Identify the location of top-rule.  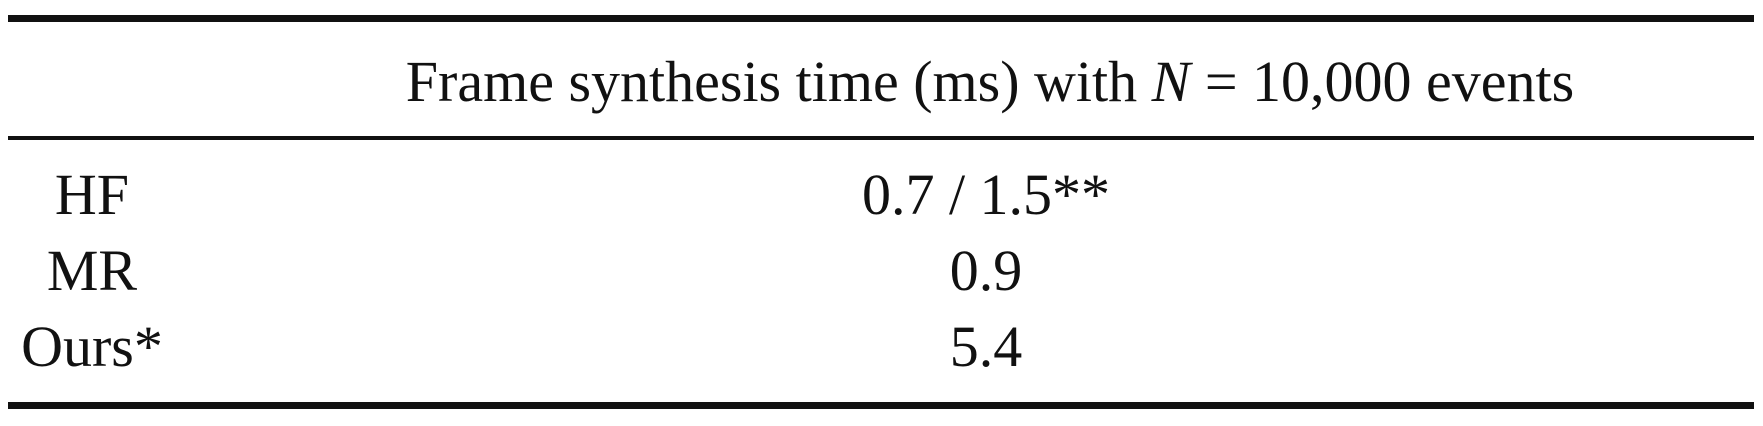
(881, 18).